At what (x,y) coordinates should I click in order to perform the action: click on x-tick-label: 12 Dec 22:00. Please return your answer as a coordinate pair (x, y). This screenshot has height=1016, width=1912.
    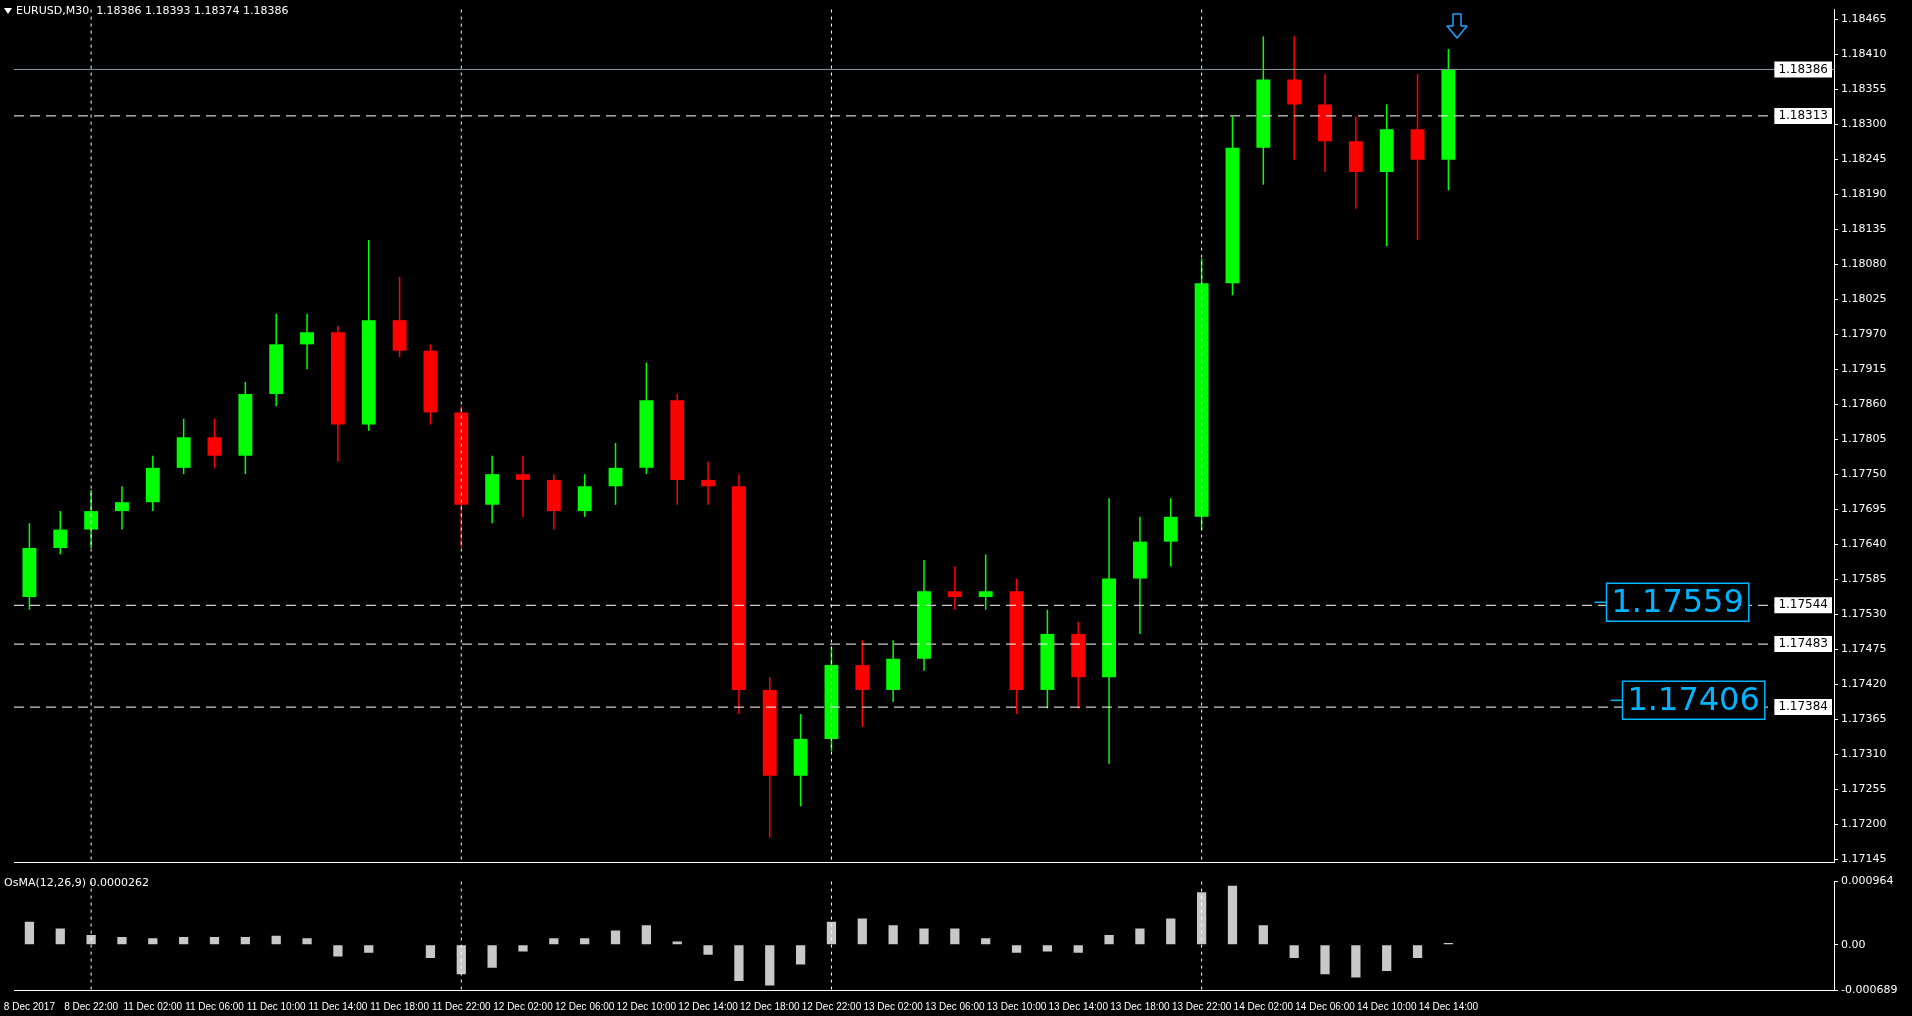
    Looking at the image, I should click on (831, 1006).